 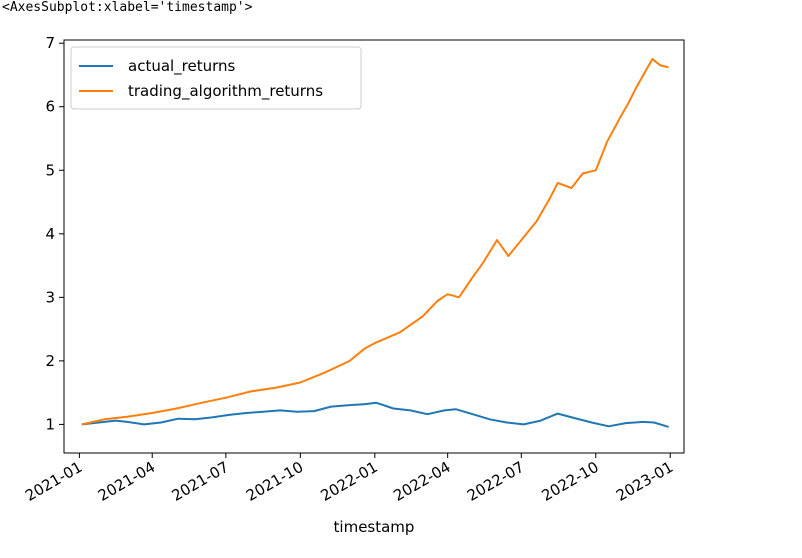 What do you see at coordinates (374, 527) in the screenshot?
I see `x-axis-label: timestamp` at bounding box center [374, 527].